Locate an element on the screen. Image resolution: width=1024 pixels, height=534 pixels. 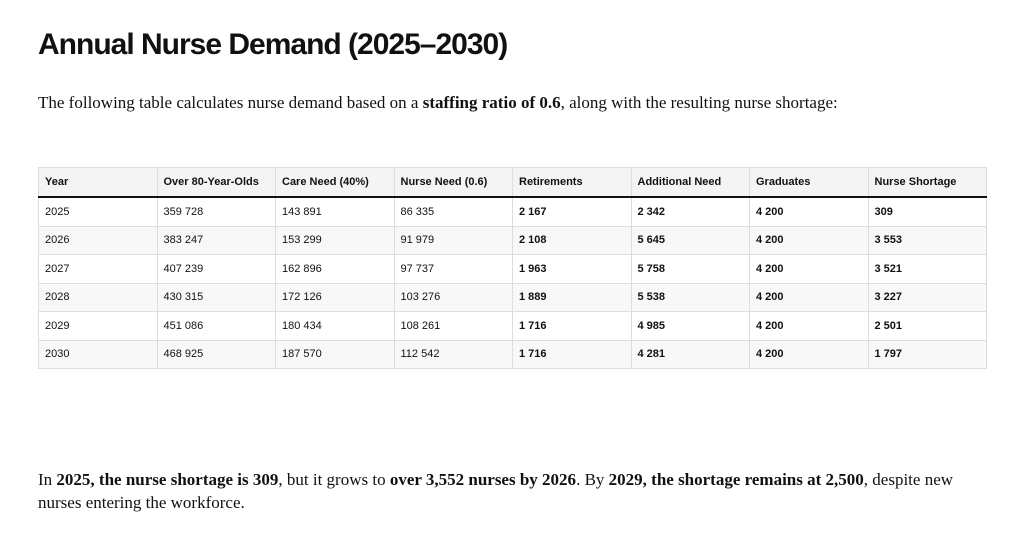
table-cell: 451 086 is located at coordinates (216, 326).